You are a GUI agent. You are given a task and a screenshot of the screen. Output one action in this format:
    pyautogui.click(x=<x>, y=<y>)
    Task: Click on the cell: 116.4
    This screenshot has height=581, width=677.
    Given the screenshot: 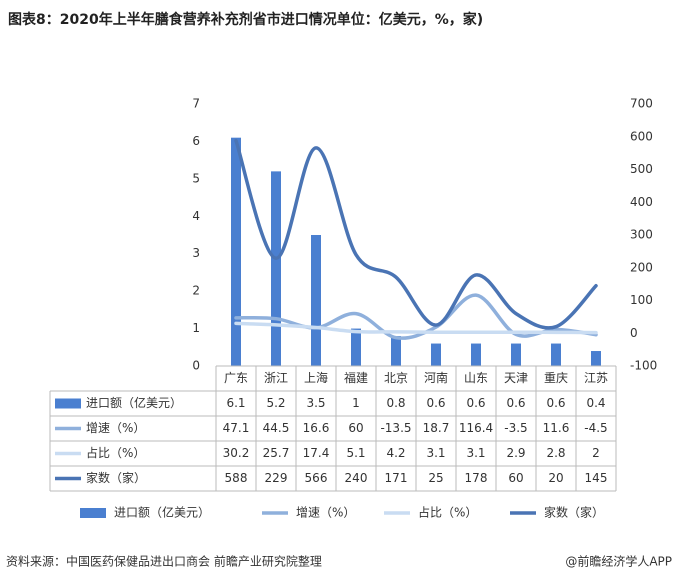 What is the action you would take?
    pyautogui.click(x=476, y=428)
    